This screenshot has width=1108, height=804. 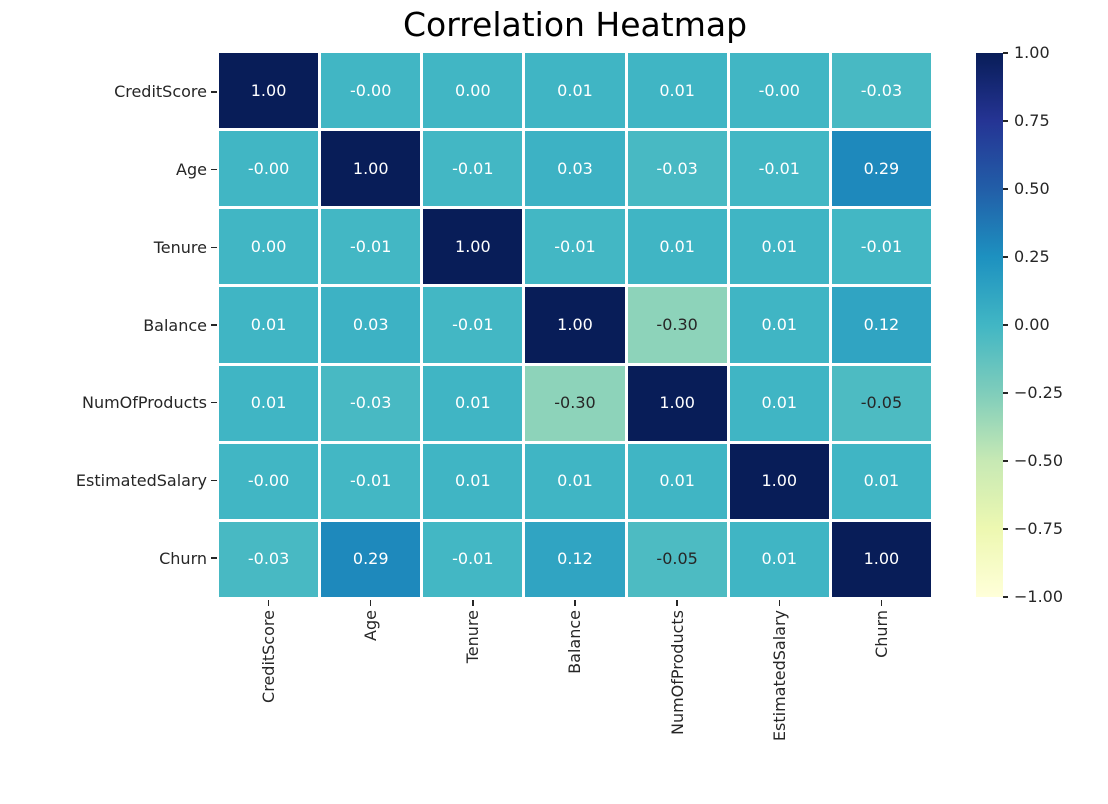 What do you see at coordinates (141, 480) in the screenshot?
I see `y-tick-label: EstimatedSalary` at bounding box center [141, 480].